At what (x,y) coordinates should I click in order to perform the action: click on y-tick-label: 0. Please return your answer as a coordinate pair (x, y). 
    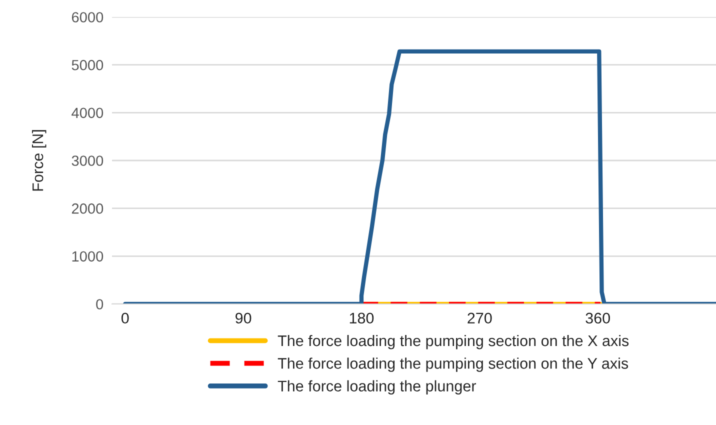
    Looking at the image, I should click on (100, 304).